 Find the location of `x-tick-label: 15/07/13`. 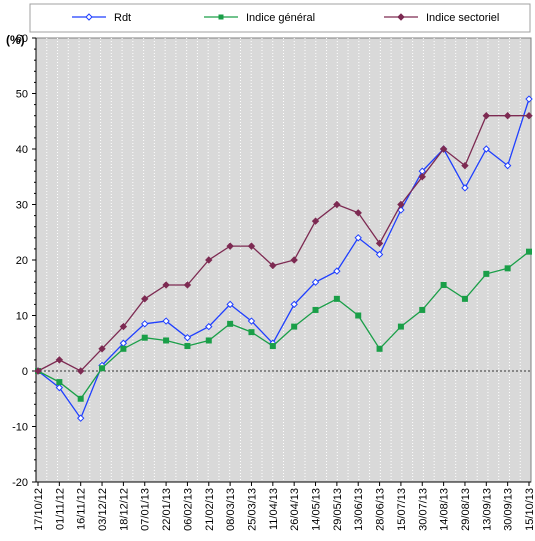

x-tick-label: 15/07/13 is located at coordinates (402, 509).